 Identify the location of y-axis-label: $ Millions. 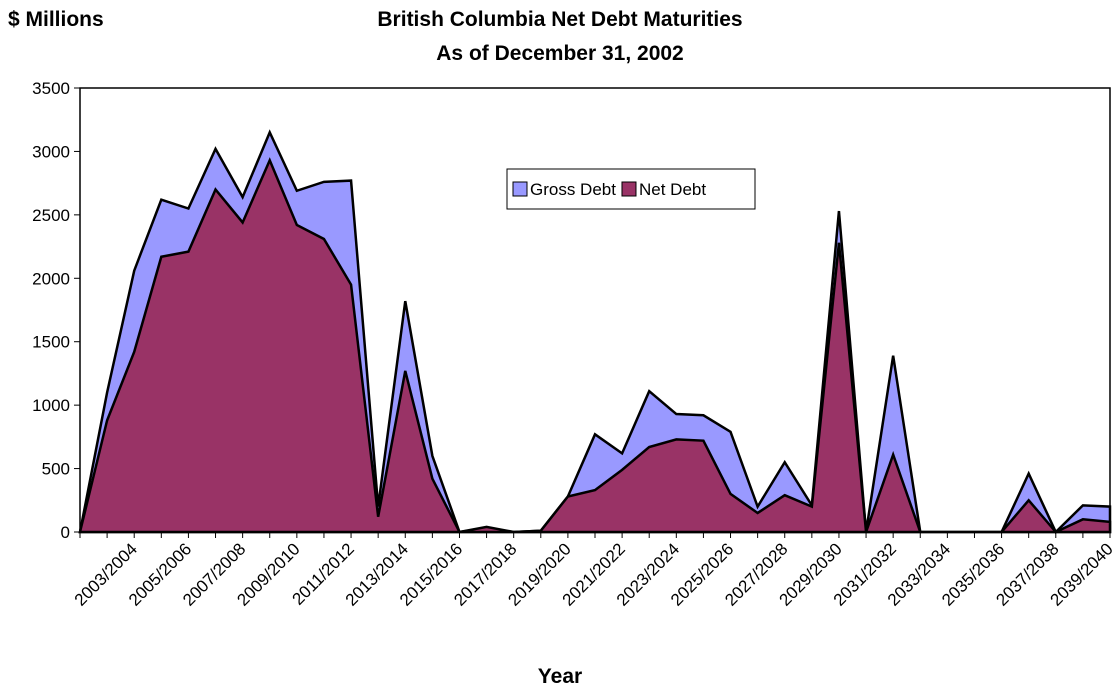
(56, 19).